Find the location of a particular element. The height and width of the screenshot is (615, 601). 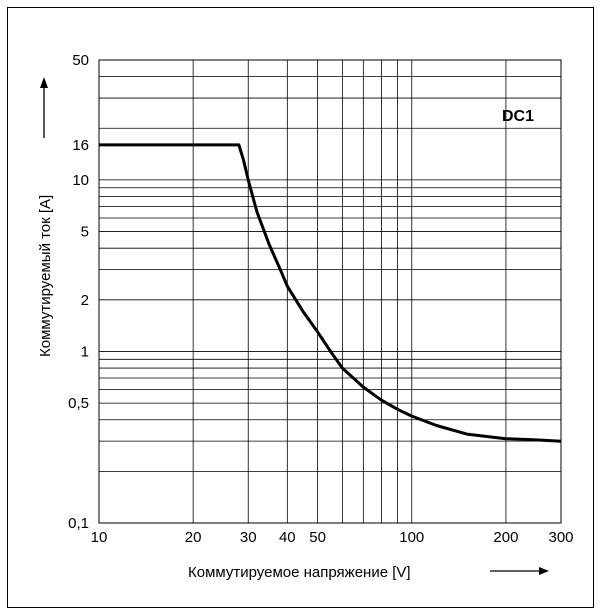

x-tick-label: 40 is located at coordinates (287, 537).